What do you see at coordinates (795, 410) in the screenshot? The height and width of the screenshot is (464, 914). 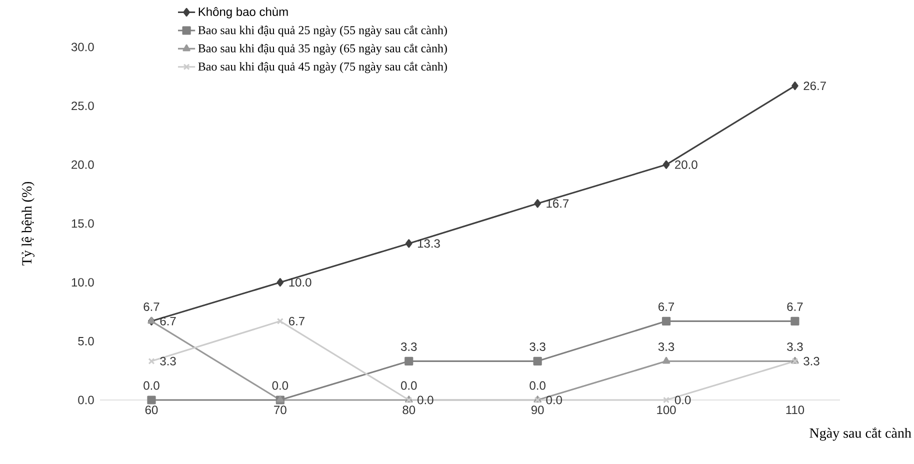 I see `x-tick-label: 110` at bounding box center [795, 410].